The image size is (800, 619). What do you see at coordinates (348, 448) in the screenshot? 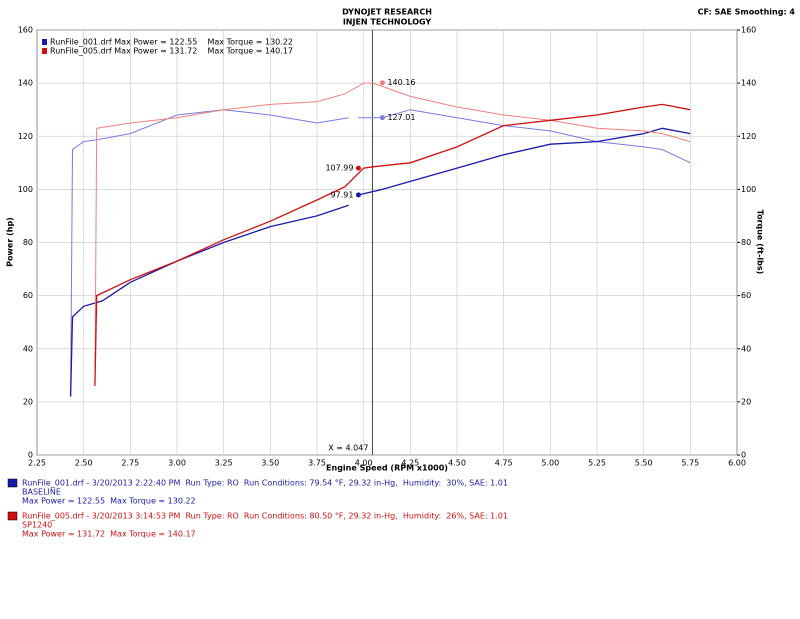
I see `cursor-label: X = 4.047` at bounding box center [348, 448].